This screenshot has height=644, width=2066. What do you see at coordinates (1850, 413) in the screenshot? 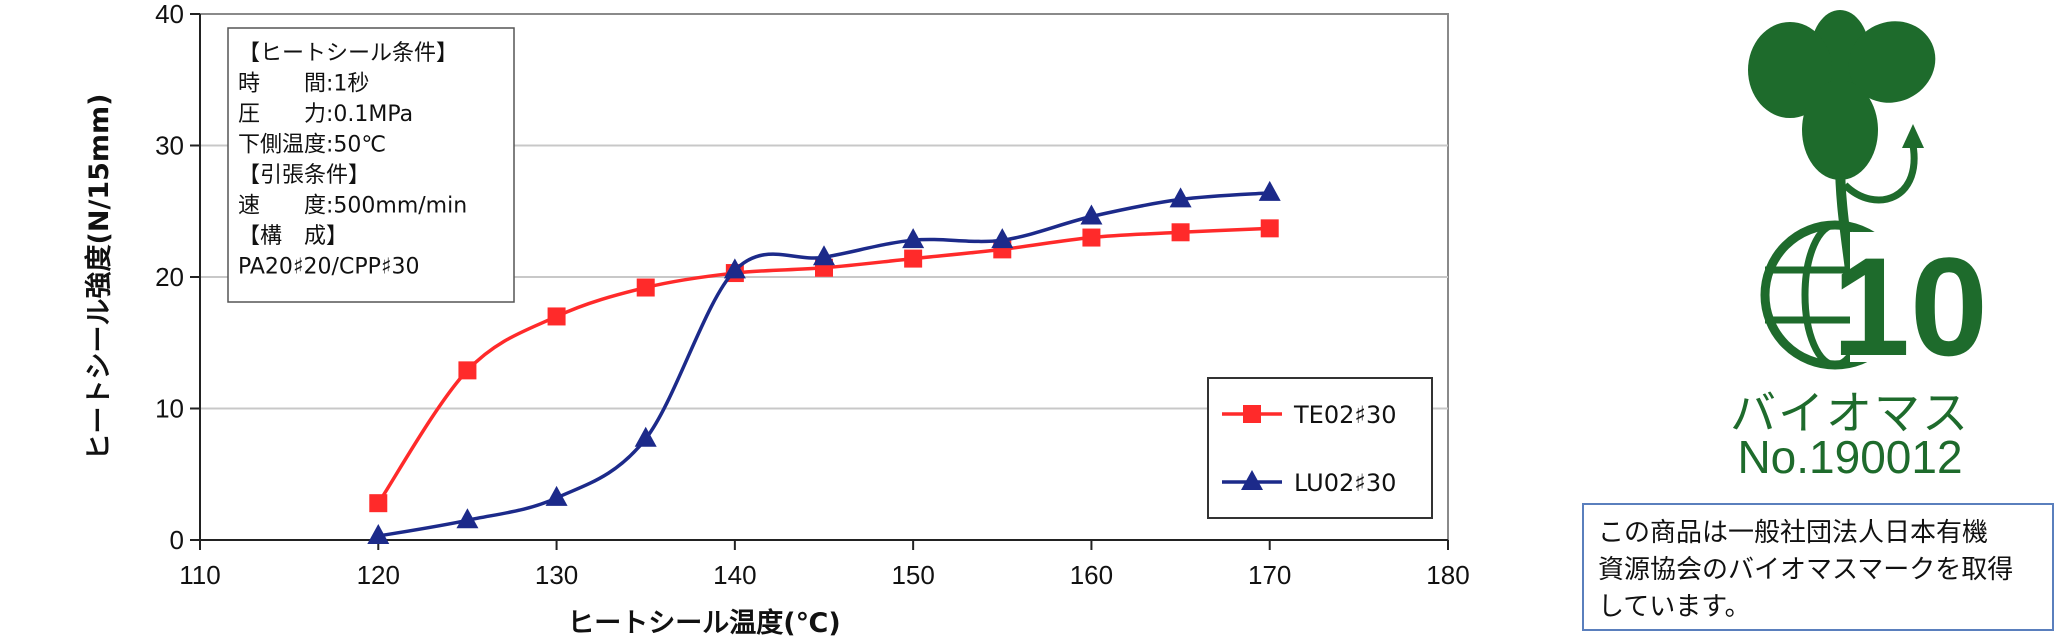
I see `biomass-label: バイオマス` at bounding box center [1850, 413].